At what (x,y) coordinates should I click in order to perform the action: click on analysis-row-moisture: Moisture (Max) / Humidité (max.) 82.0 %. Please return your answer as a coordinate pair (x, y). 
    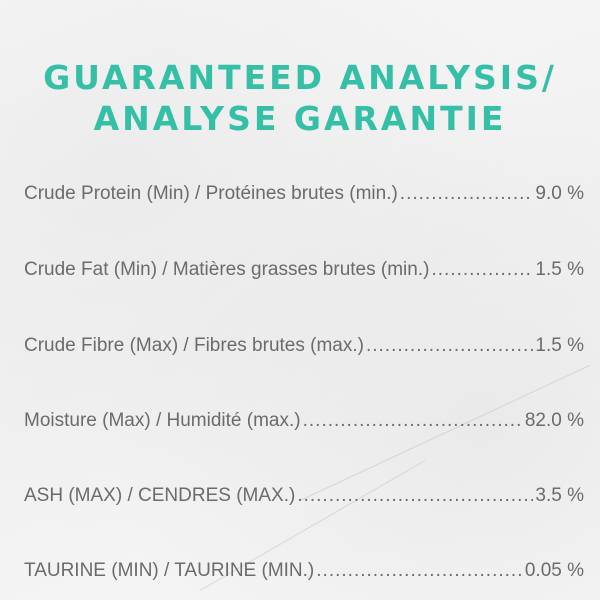
    Looking at the image, I should click on (304, 421).